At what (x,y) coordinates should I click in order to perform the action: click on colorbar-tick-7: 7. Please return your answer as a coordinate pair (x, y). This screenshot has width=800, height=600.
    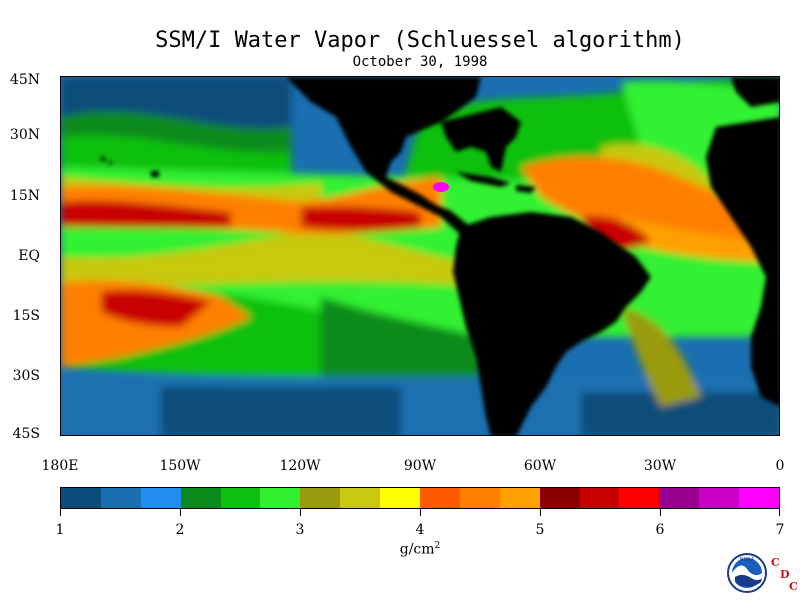
    Looking at the image, I should click on (780, 530).